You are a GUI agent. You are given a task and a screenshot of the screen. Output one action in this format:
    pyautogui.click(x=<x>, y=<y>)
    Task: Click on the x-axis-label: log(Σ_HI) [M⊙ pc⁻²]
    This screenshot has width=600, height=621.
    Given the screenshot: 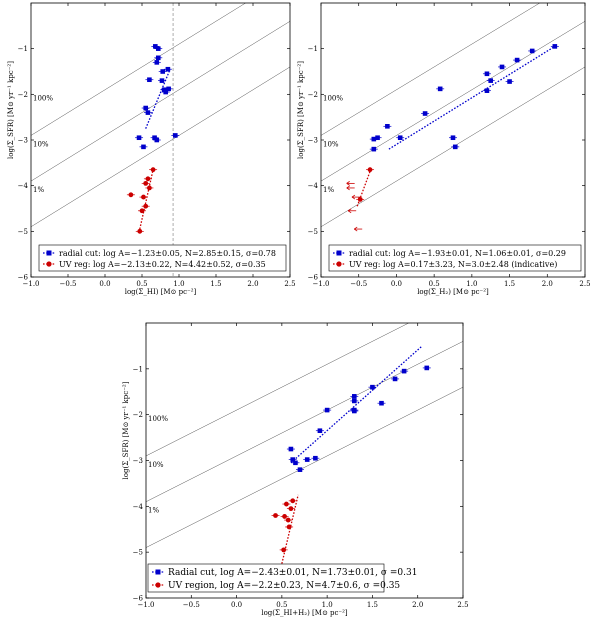 What is the action you would take?
    pyautogui.click(x=161, y=292)
    